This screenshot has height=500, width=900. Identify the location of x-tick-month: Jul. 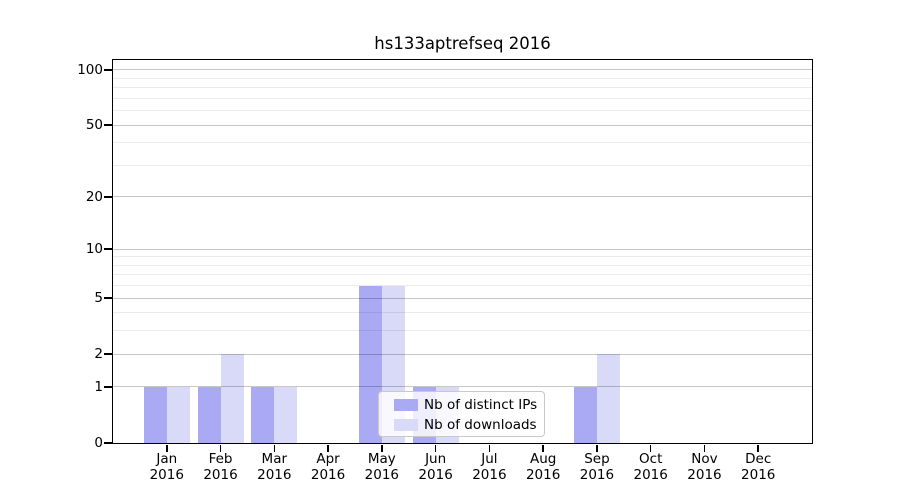
(489, 459).